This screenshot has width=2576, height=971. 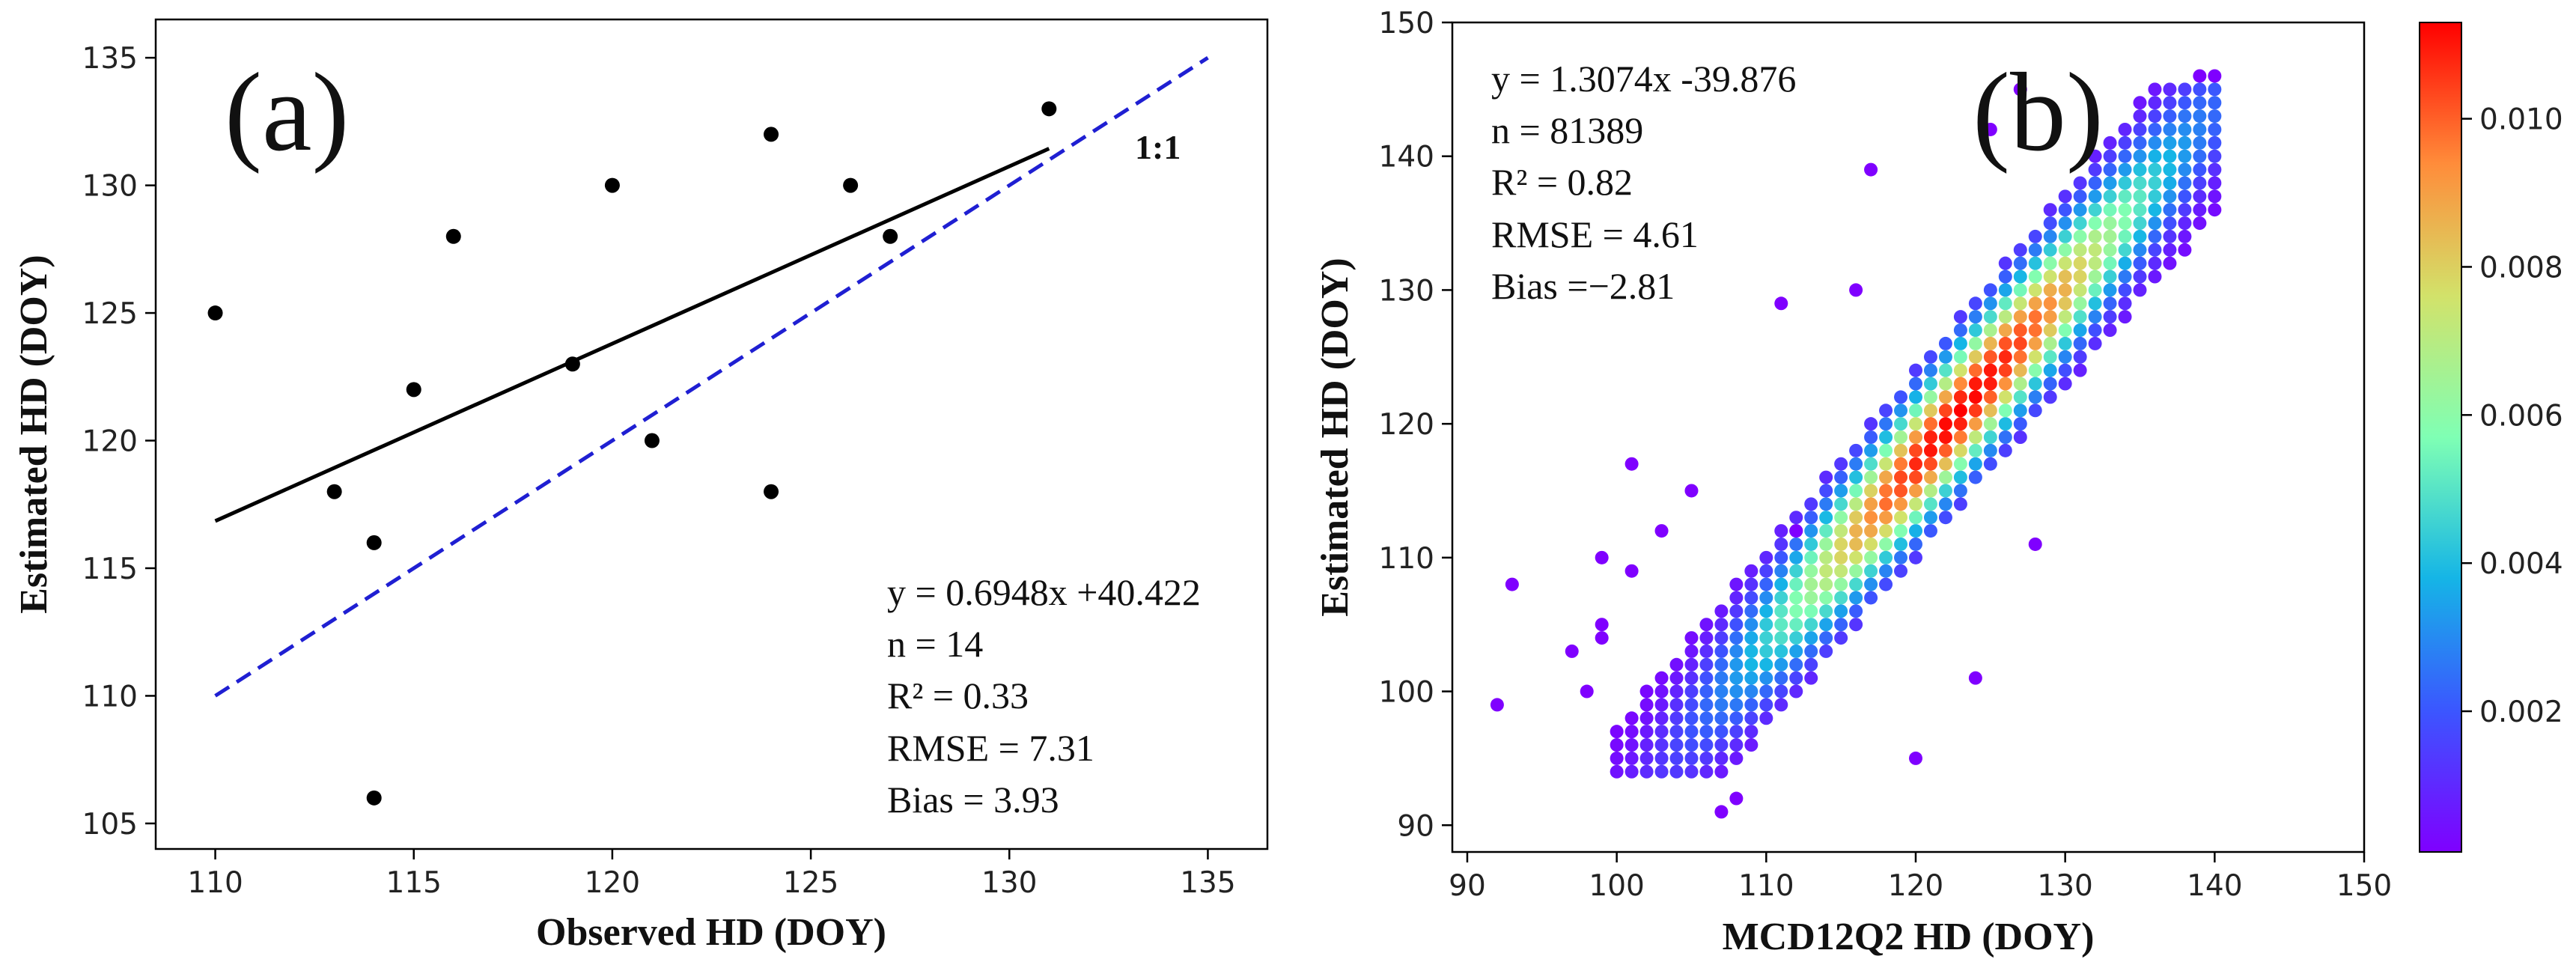 I want to click on panel-b-y-axis-title: Estimated HD (DOY), so click(x=1335, y=438).